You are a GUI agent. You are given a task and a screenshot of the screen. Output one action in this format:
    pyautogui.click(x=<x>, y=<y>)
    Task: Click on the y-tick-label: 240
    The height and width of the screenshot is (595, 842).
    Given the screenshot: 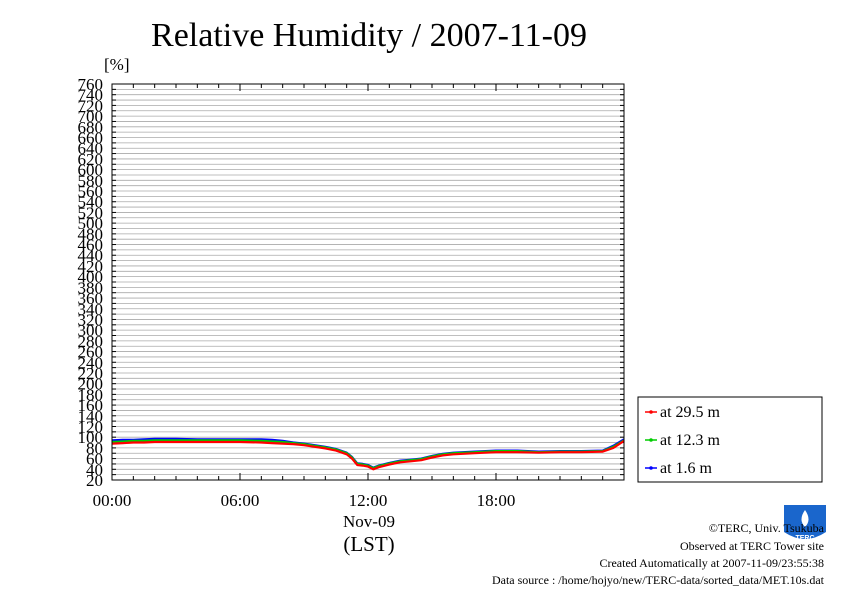 What is the action you would take?
    pyautogui.click(x=91, y=362)
    